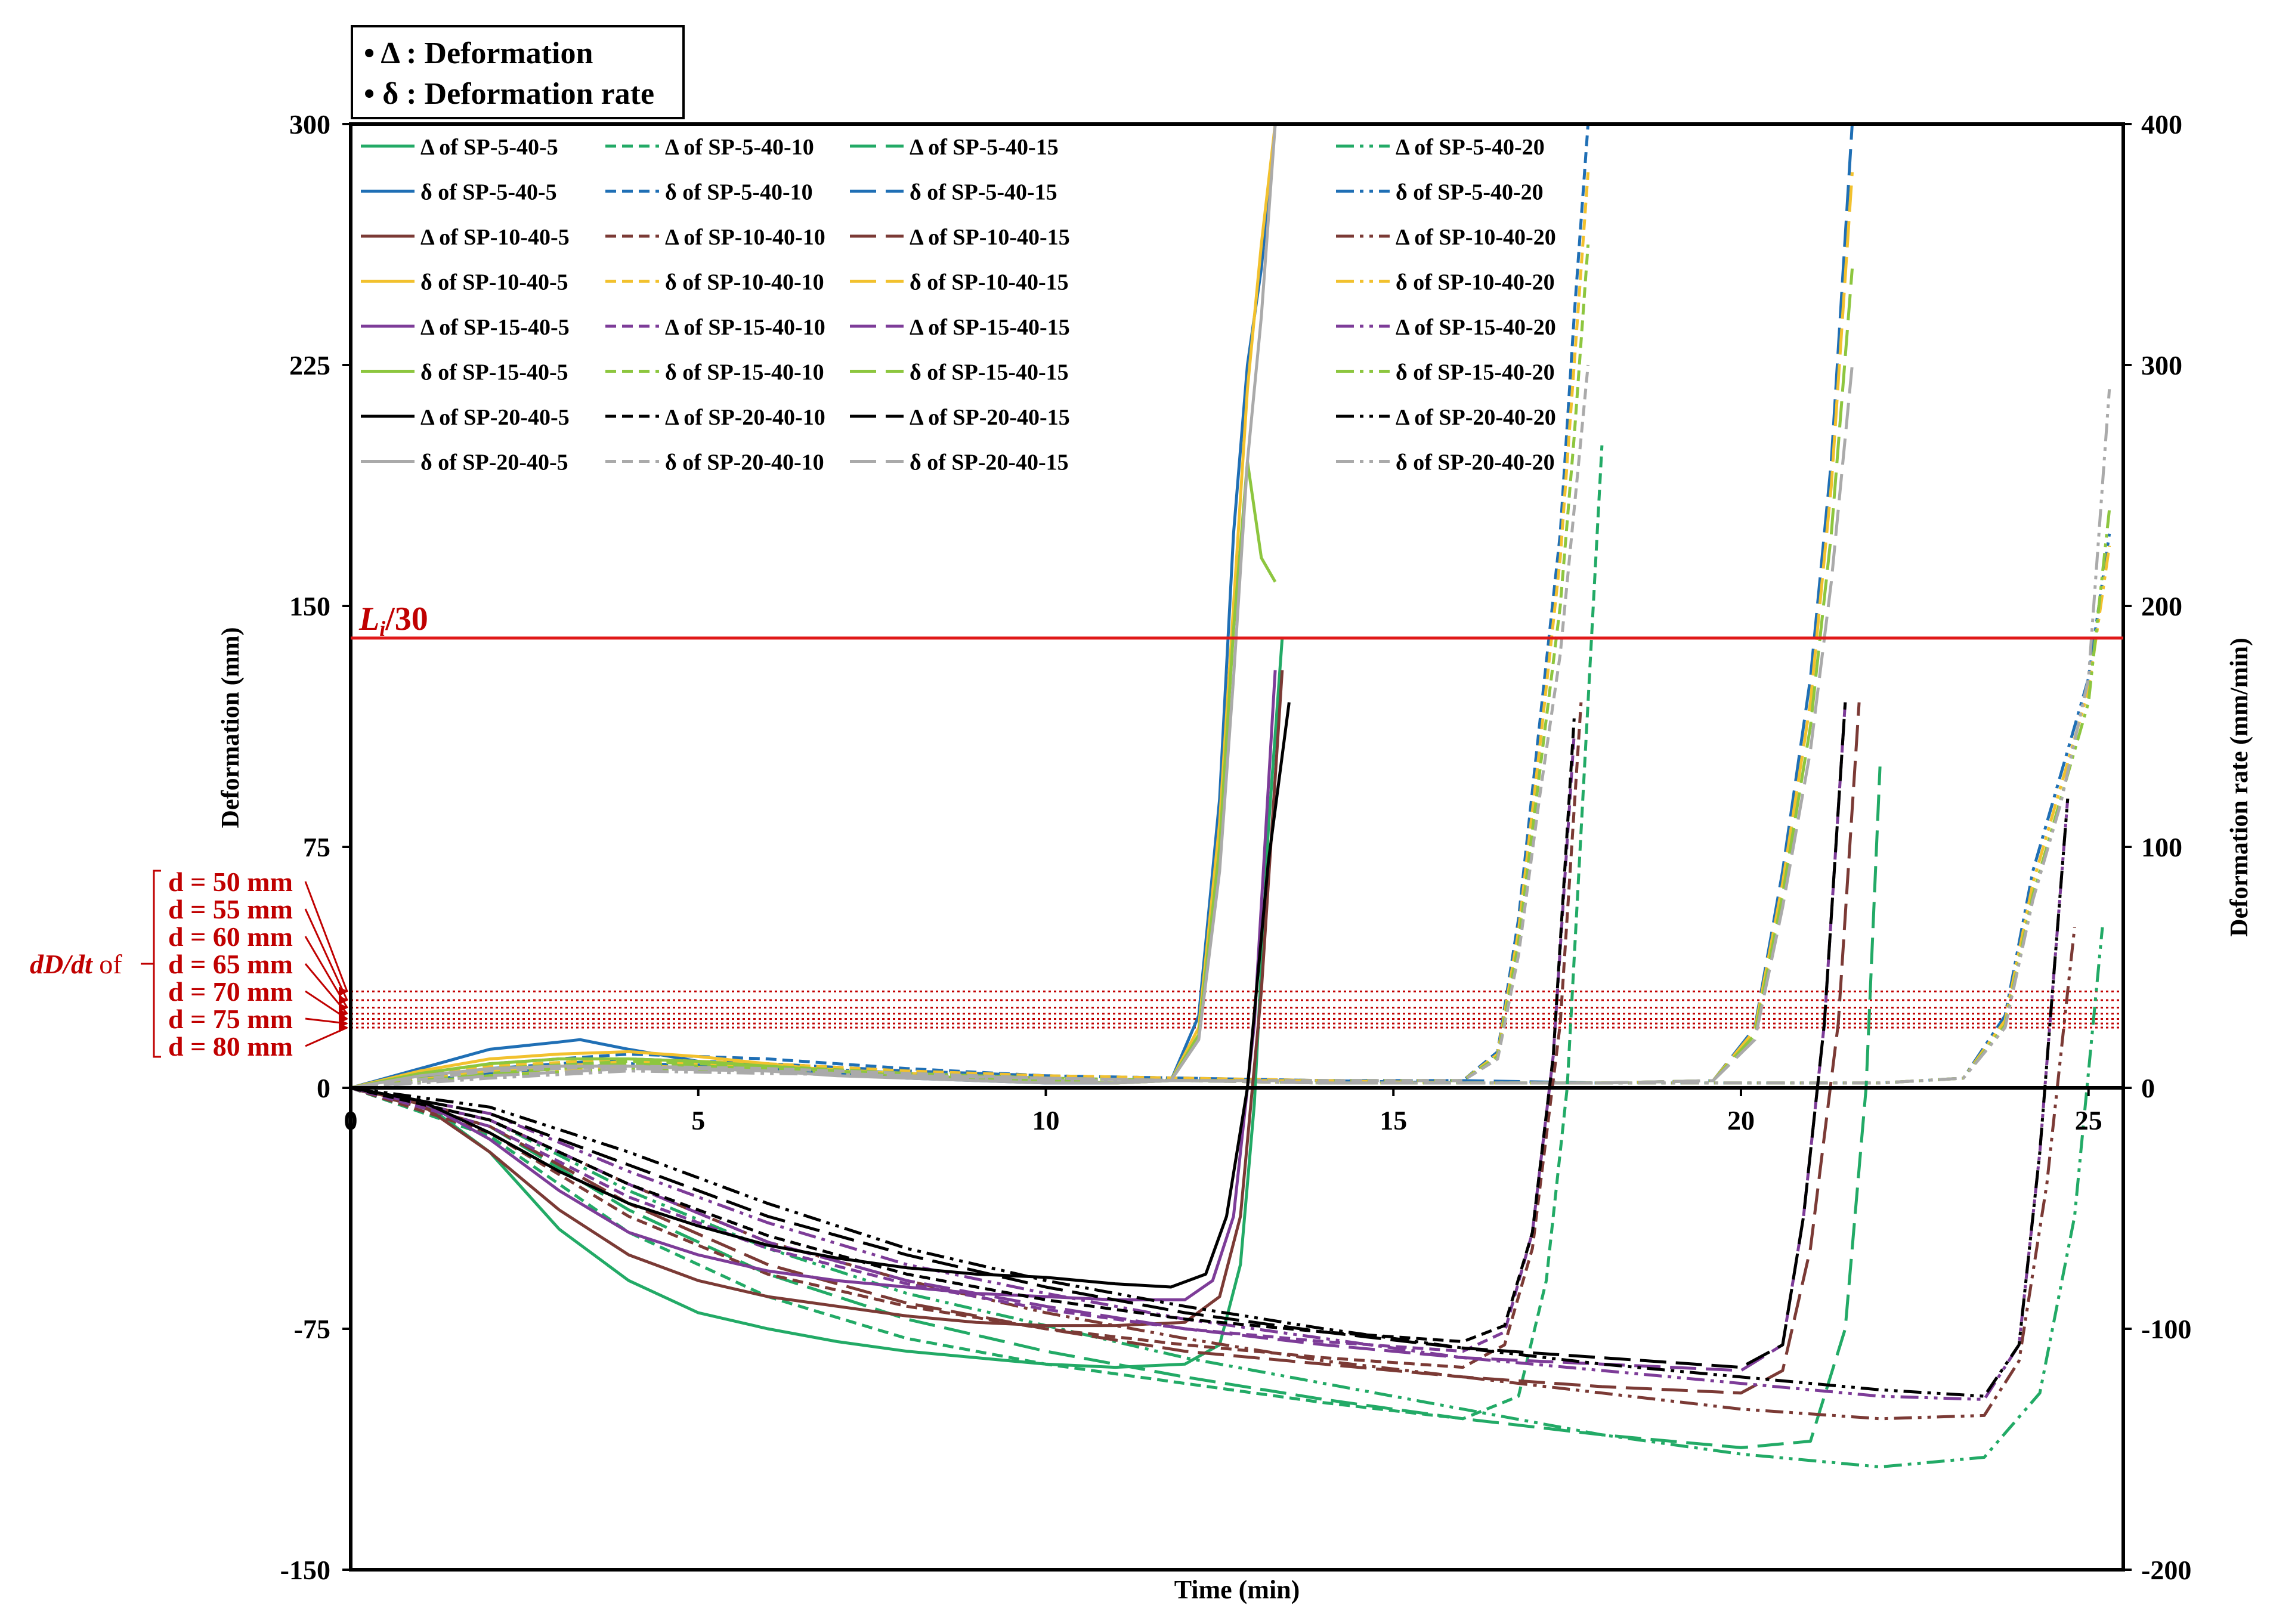  I want to click on x-tick-label-0: 0, so click(351, 1120).